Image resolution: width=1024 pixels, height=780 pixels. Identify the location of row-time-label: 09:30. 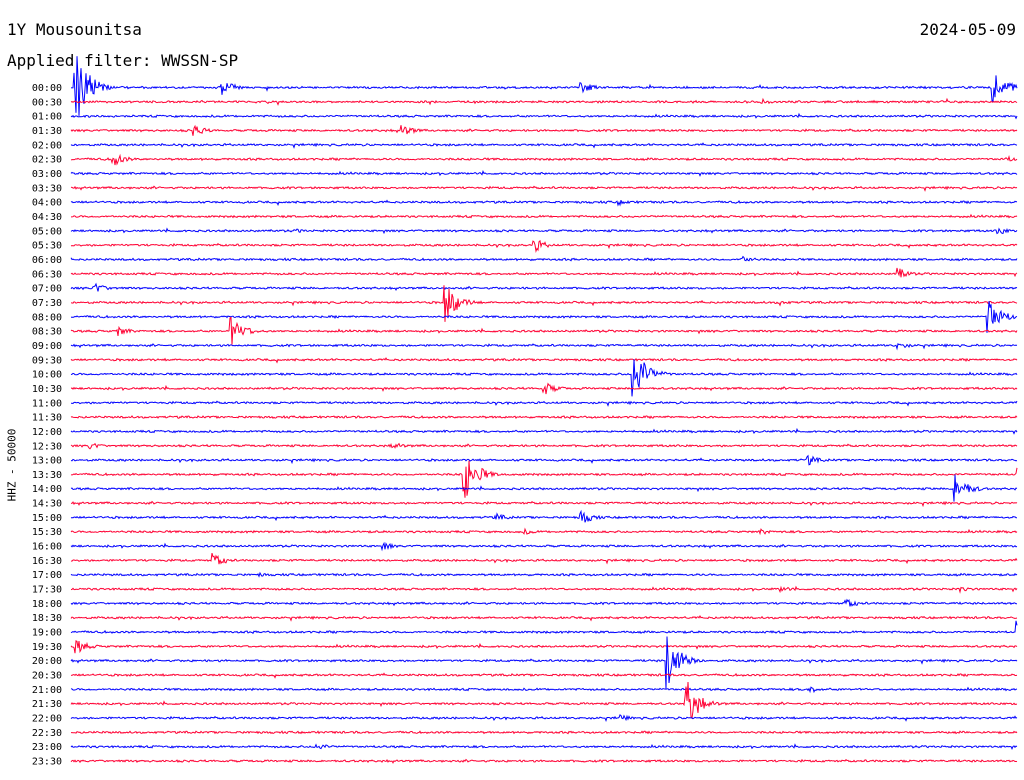
(47, 360).